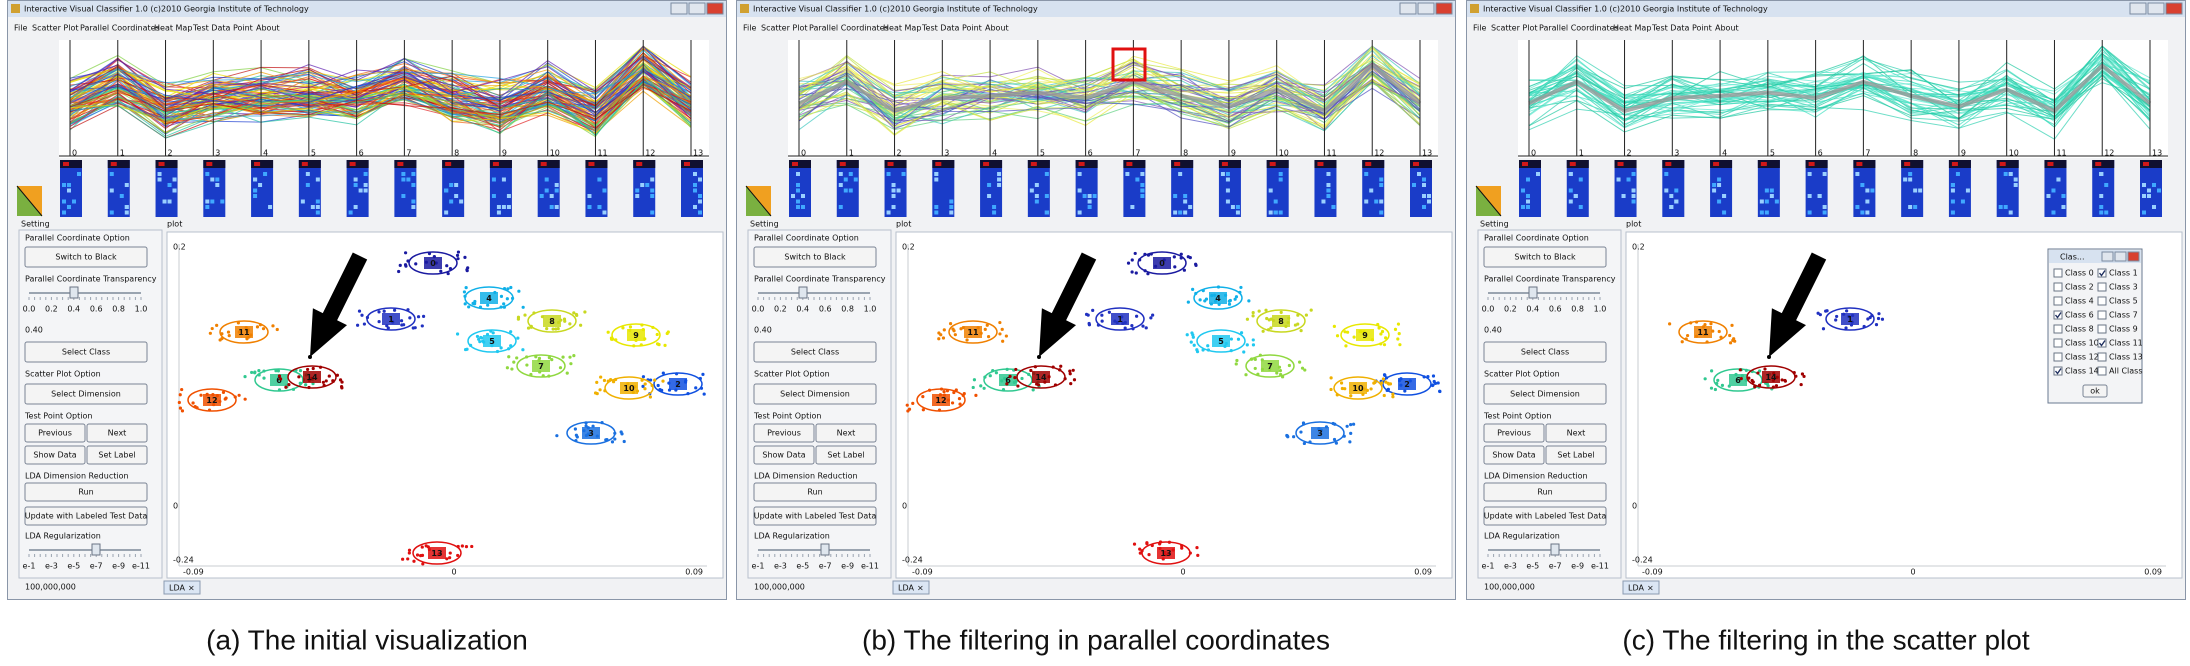 The height and width of the screenshot is (666, 2190). I want to click on checkbox-label: Class 11, so click(2126, 343).